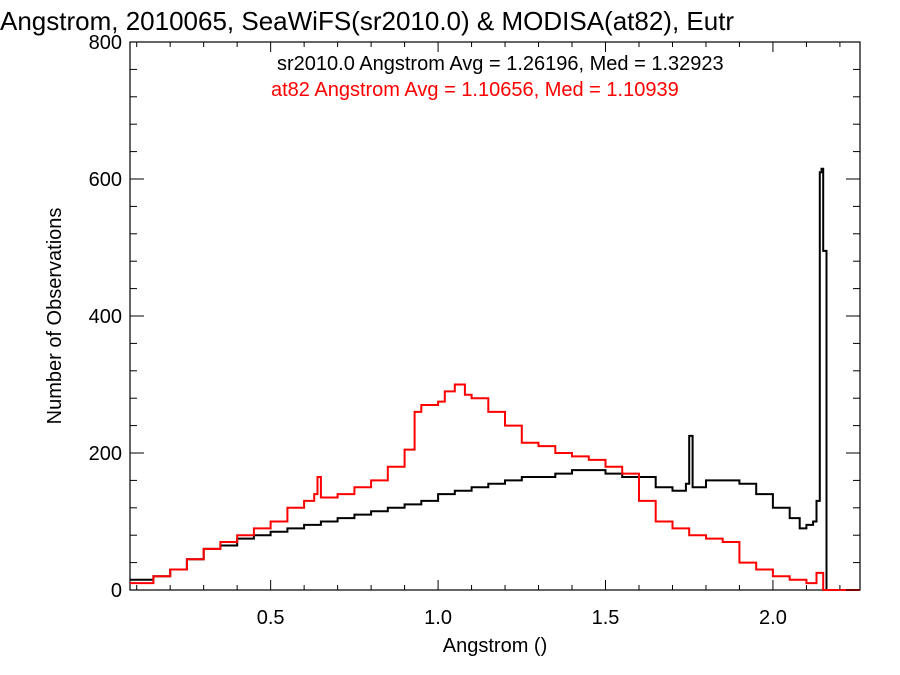 The height and width of the screenshot is (675, 900). Describe the element at coordinates (55, 316) in the screenshot. I see `y-axis-label: Number of Observations` at that location.